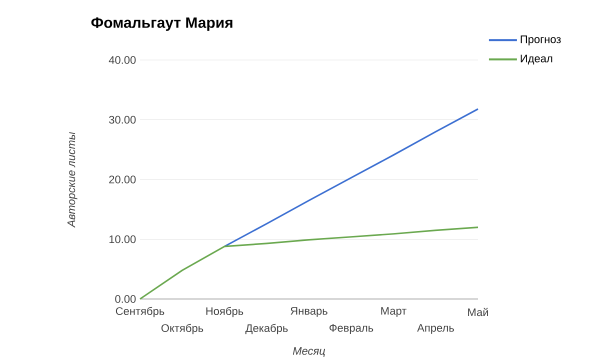 Image resolution: width=605 pixels, height=363 pixels. Describe the element at coordinates (182, 329) in the screenshot. I see `x-tick-label: Октябрь` at that location.